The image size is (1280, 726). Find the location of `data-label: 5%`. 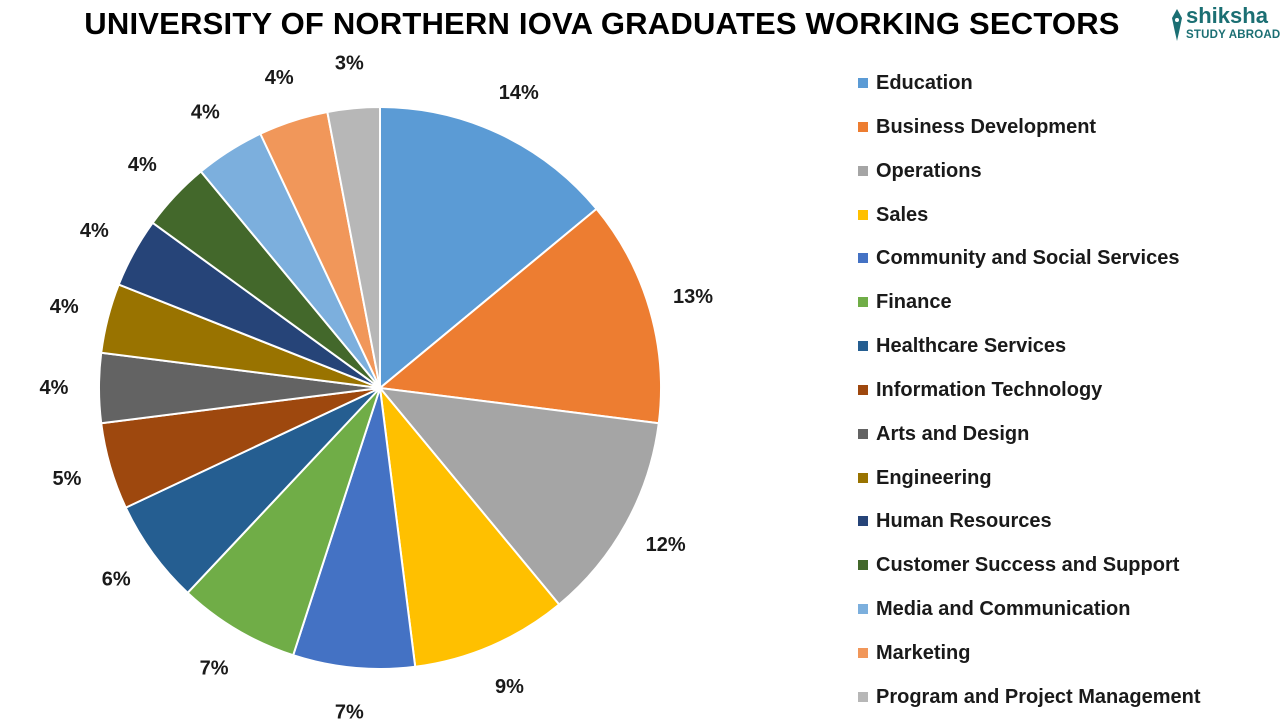

data-label: 5% is located at coordinates (66, 479).